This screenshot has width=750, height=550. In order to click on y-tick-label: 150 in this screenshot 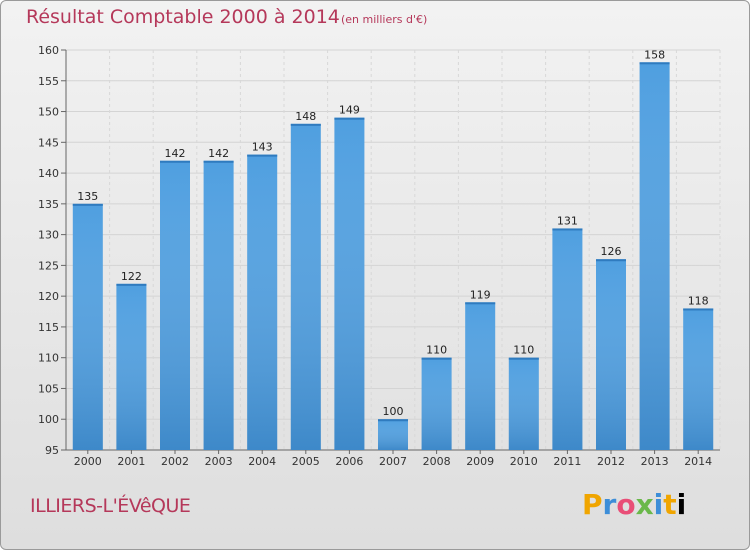, I will do `click(48, 112)`.